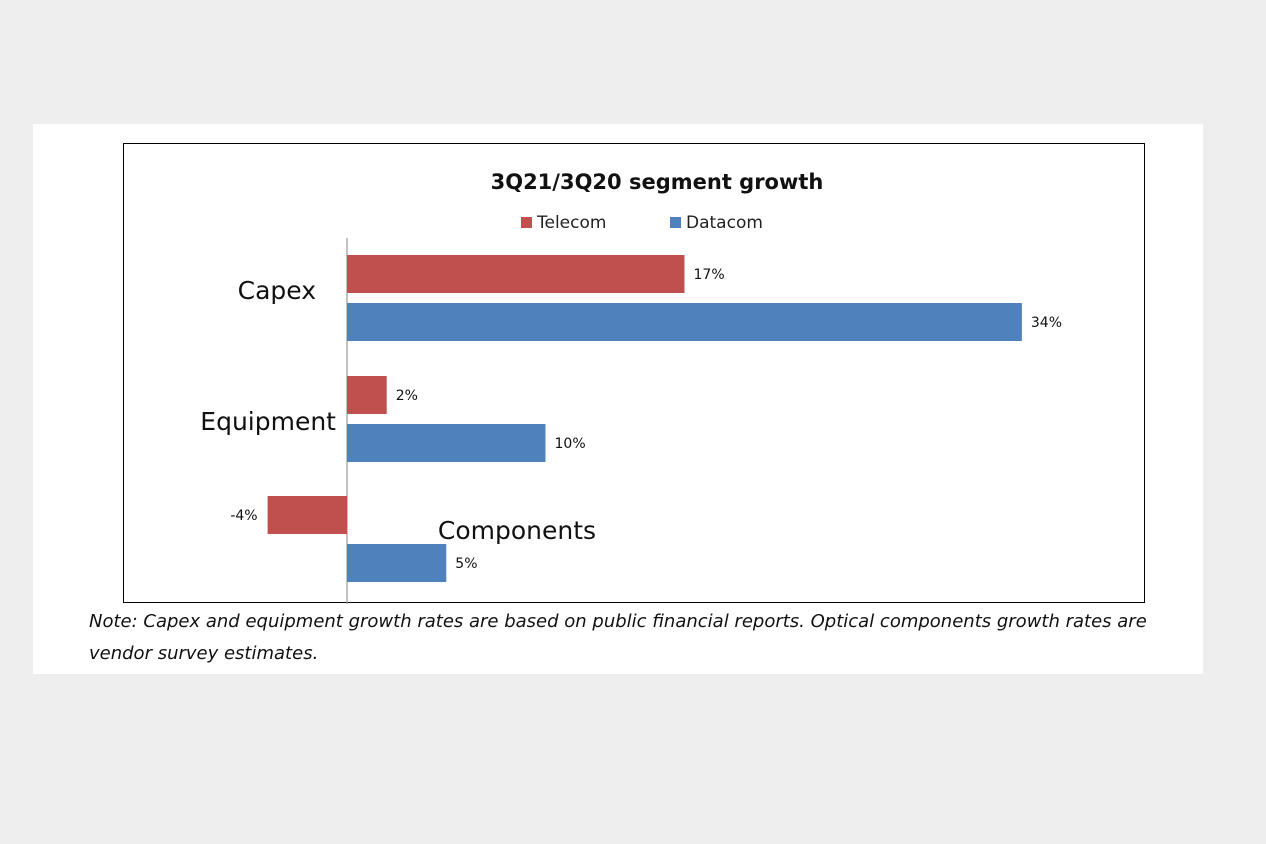  What do you see at coordinates (517, 530) in the screenshot?
I see `category-label-components: Components` at bounding box center [517, 530].